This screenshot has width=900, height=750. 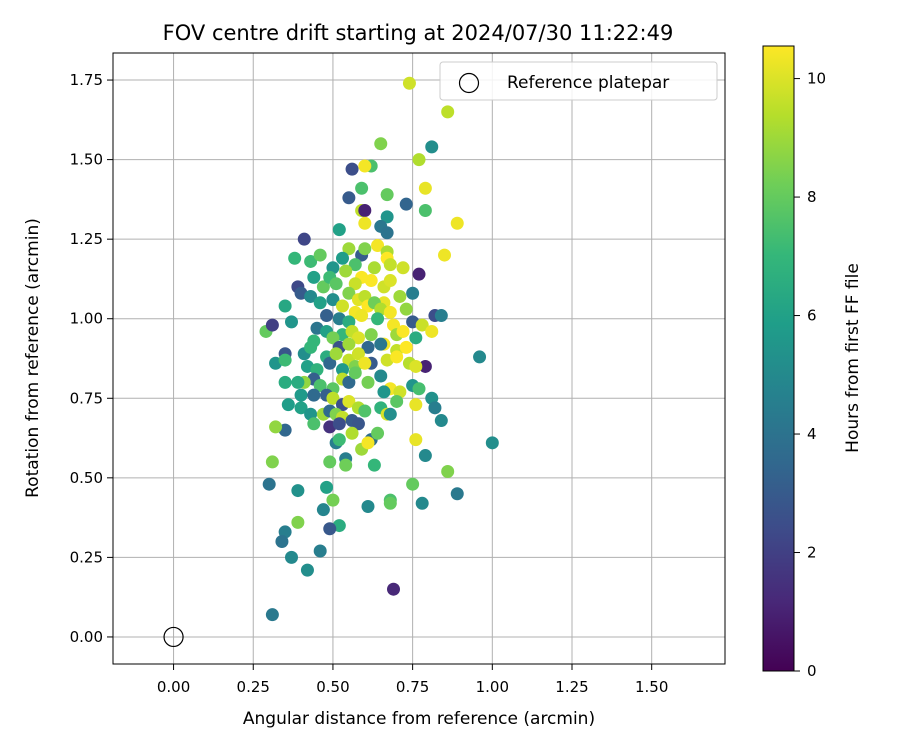 I want to click on legend-entry-label: Reference platepar, so click(x=588, y=83).